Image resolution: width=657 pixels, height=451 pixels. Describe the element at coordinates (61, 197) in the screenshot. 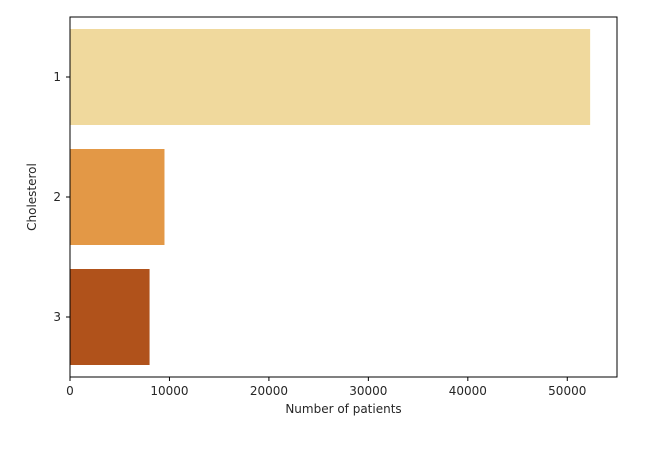

I see `y-axis: 1 2 3` at that location.